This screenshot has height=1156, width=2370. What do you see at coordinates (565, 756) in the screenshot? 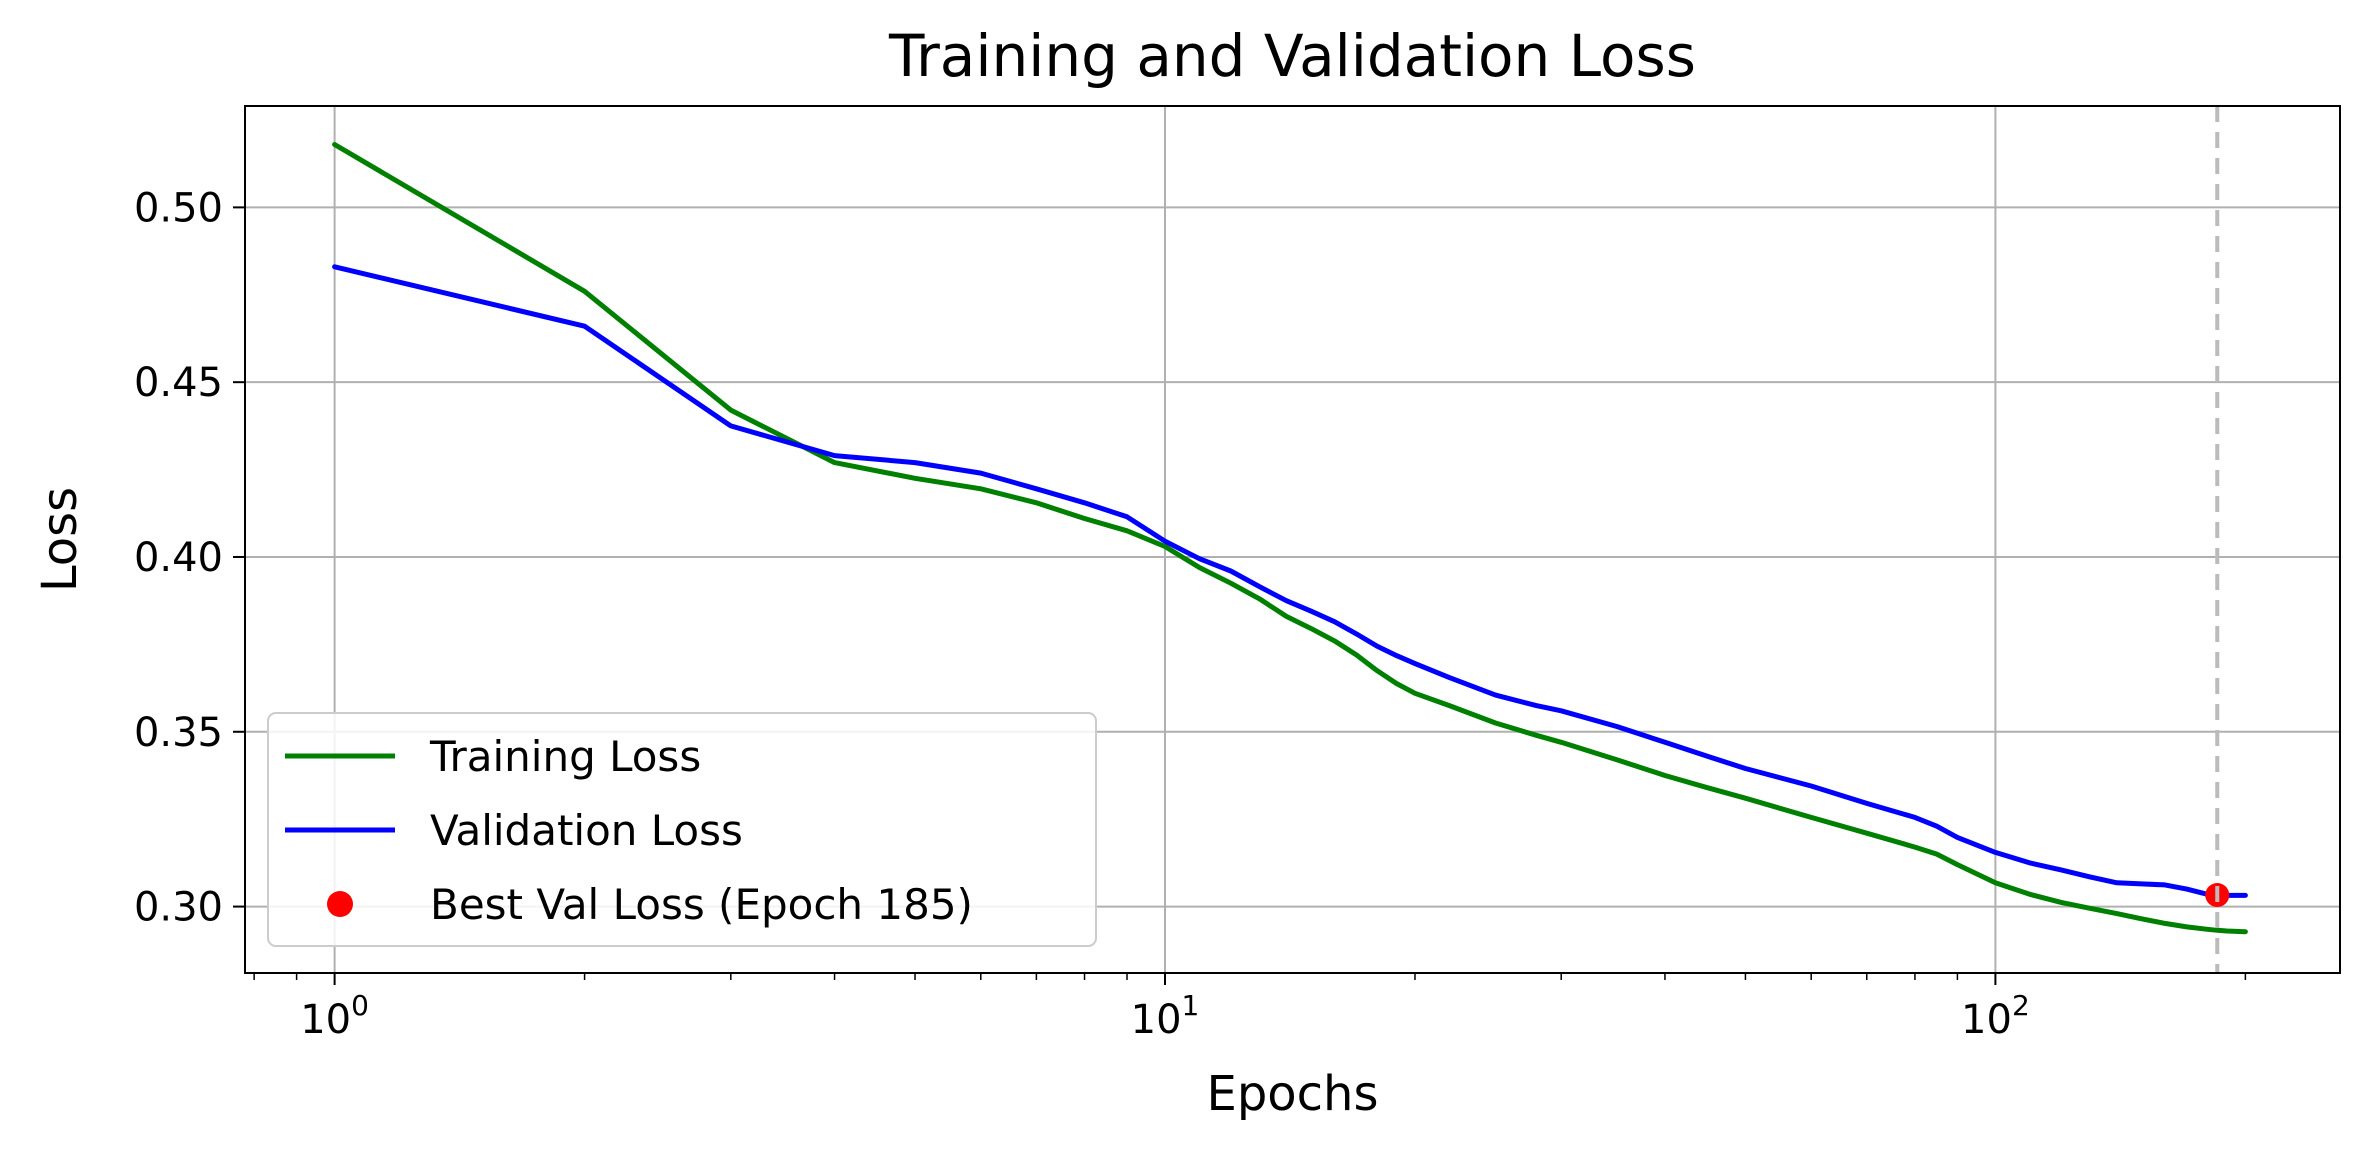
I see `legend-label-training-loss: Training Loss` at bounding box center [565, 756].